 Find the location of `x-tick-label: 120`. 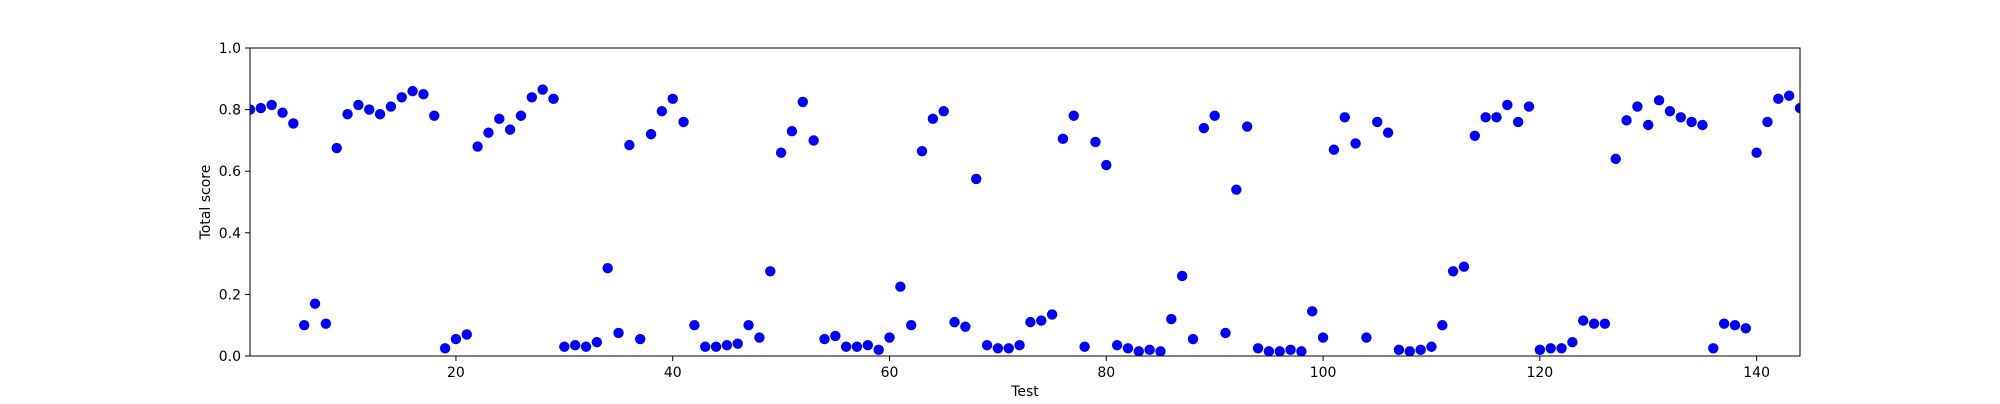

x-tick-label: 120 is located at coordinates (1539, 373).